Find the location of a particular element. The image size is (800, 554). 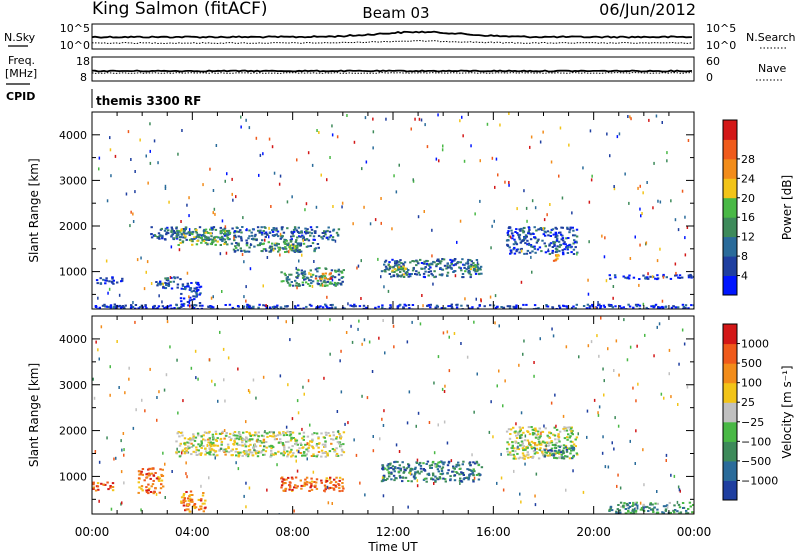

y-tick-label: 4000 is located at coordinates (73, 135).